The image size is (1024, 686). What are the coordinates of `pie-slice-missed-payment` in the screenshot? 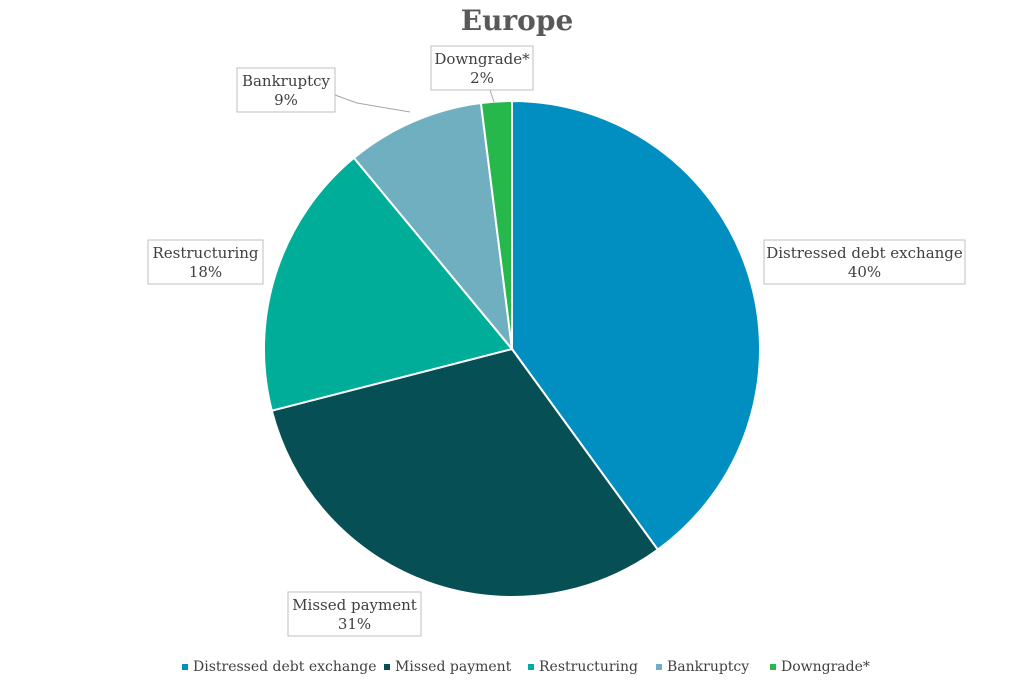 It's located at (465, 473).